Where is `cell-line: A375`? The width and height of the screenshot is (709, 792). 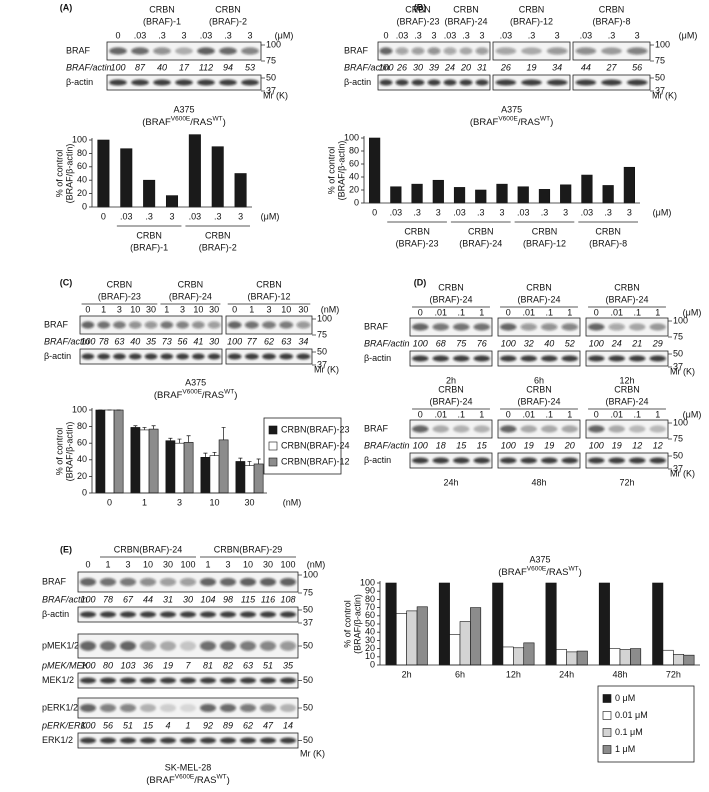
cell-line: A375 is located at coordinates (183, 109).